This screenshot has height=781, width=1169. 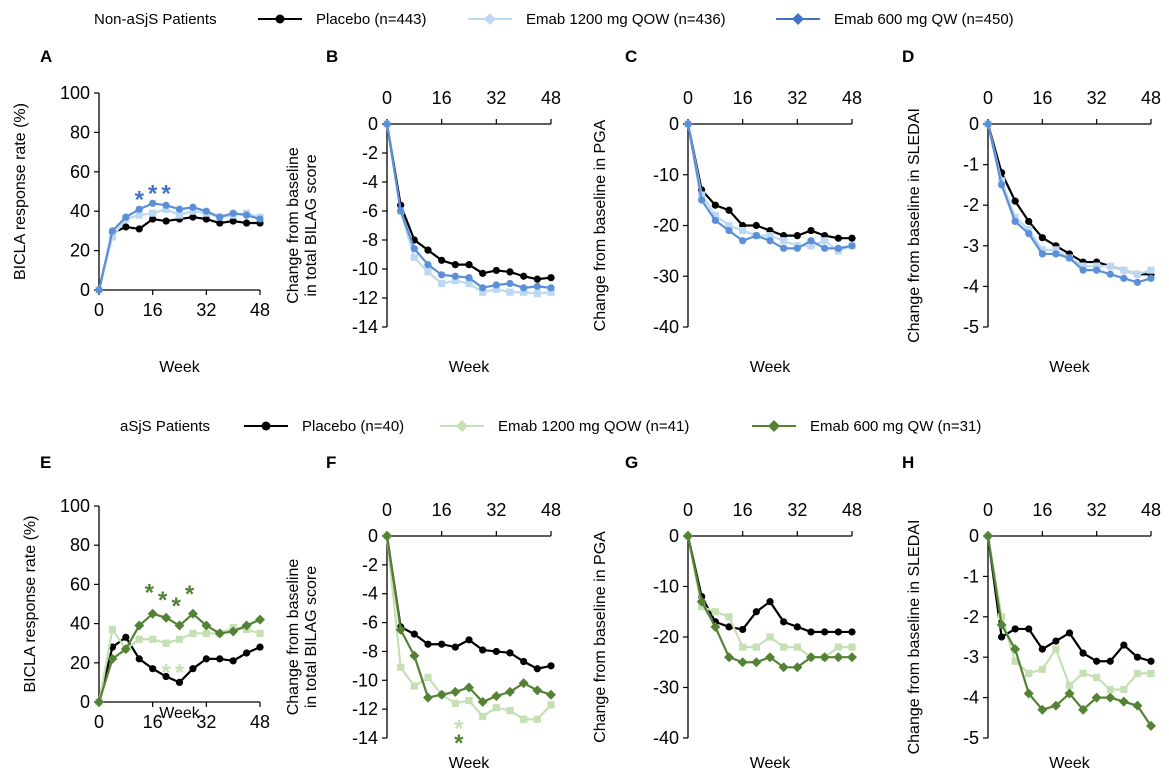 I want to click on y-tick-label: -4, so click(x=370, y=182).